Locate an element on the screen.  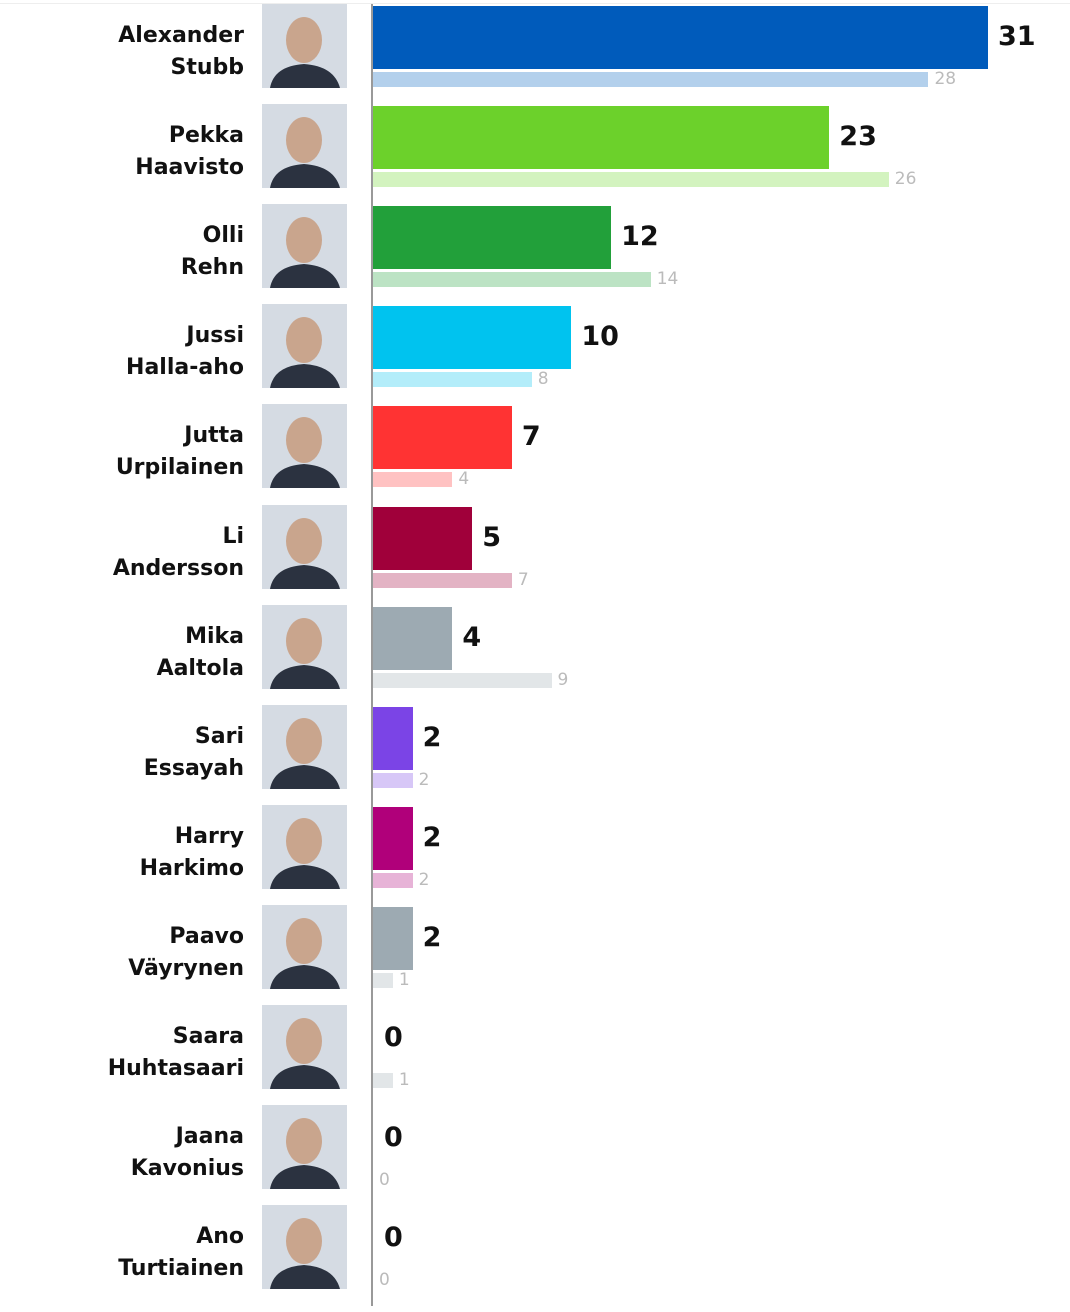
chart-row: Pekka Haavisto 23 26 is located at coordinates (535, 154).